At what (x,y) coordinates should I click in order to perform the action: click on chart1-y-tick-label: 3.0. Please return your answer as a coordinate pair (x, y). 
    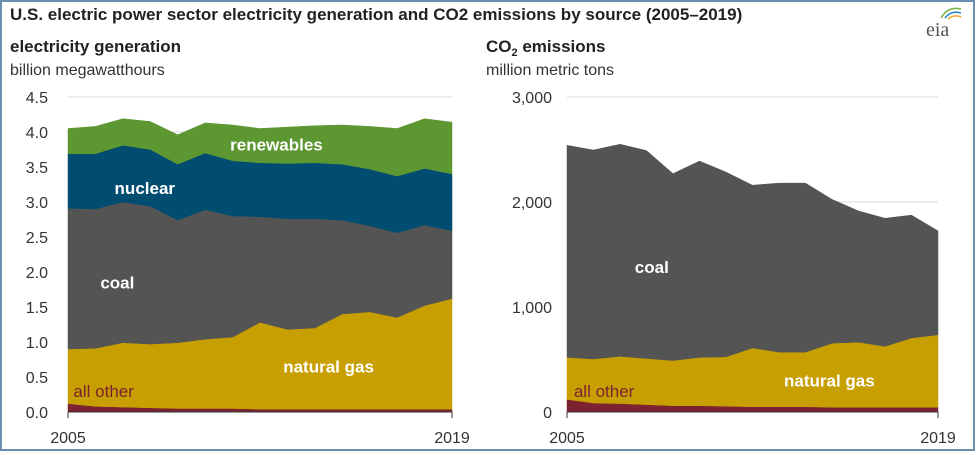
    Looking at the image, I should click on (37, 203).